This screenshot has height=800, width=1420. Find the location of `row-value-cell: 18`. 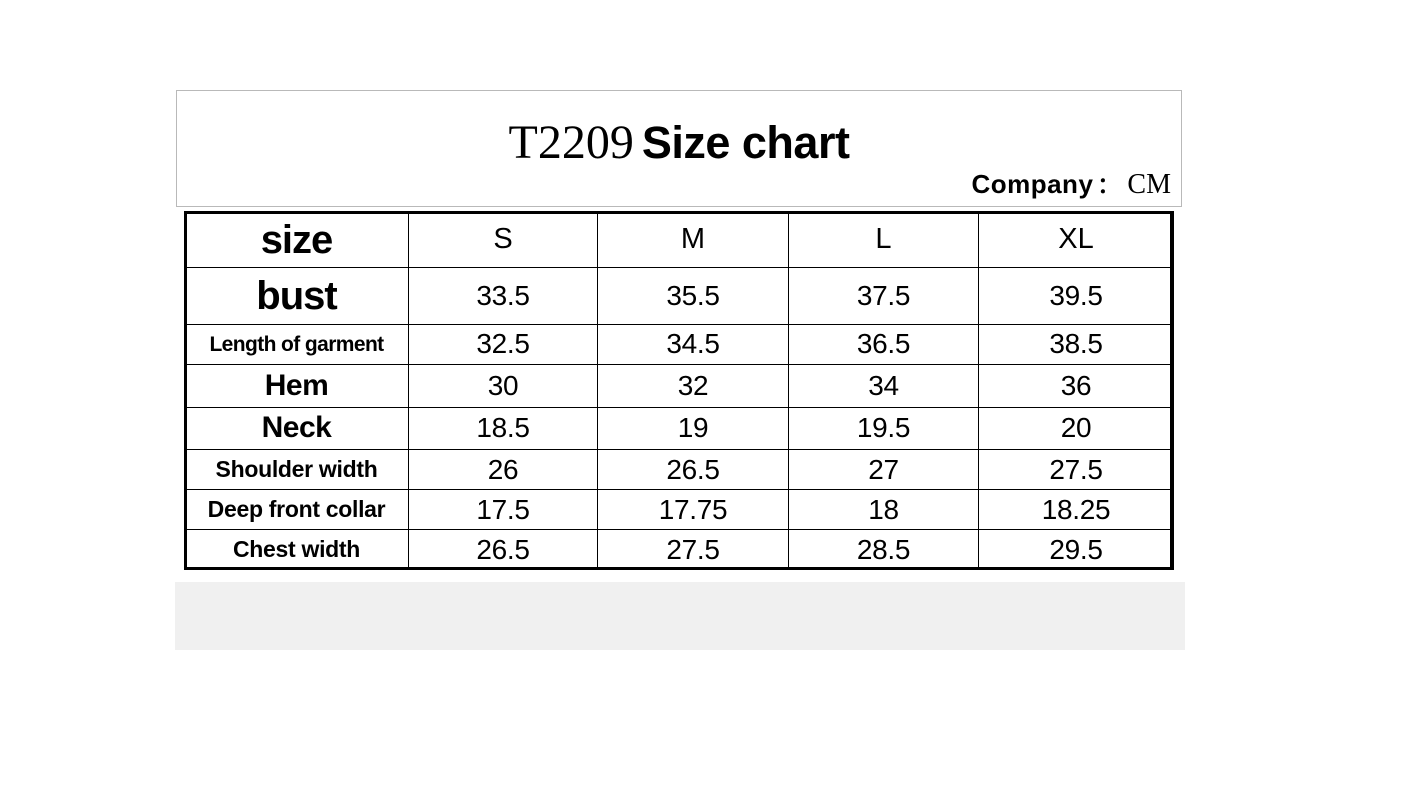

row-value-cell: 18 is located at coordinates (883, 510).